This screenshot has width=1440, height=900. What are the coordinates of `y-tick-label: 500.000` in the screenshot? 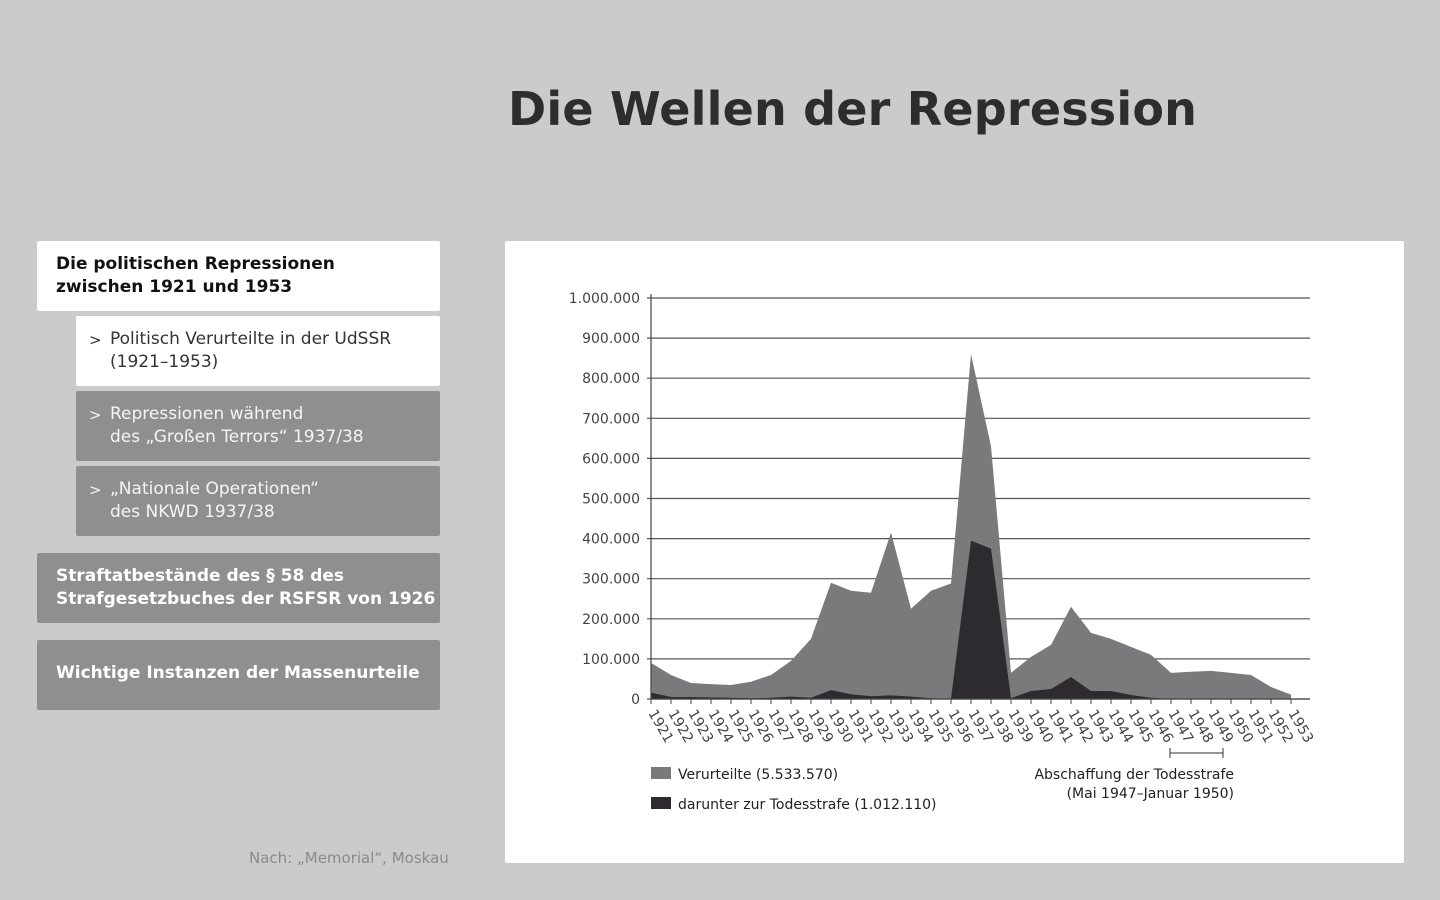 It's located at (611, 500).